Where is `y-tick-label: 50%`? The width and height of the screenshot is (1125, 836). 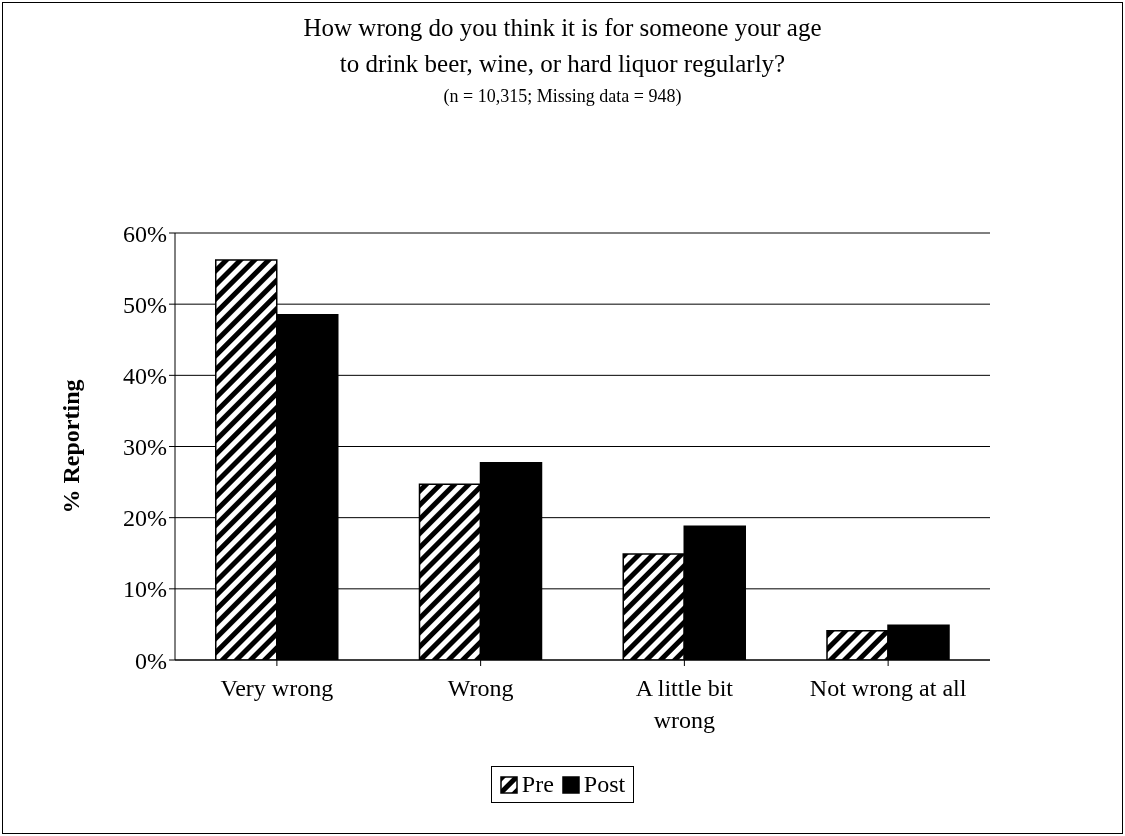 y-tick-label: 50% is located at coordinates (145, 304).